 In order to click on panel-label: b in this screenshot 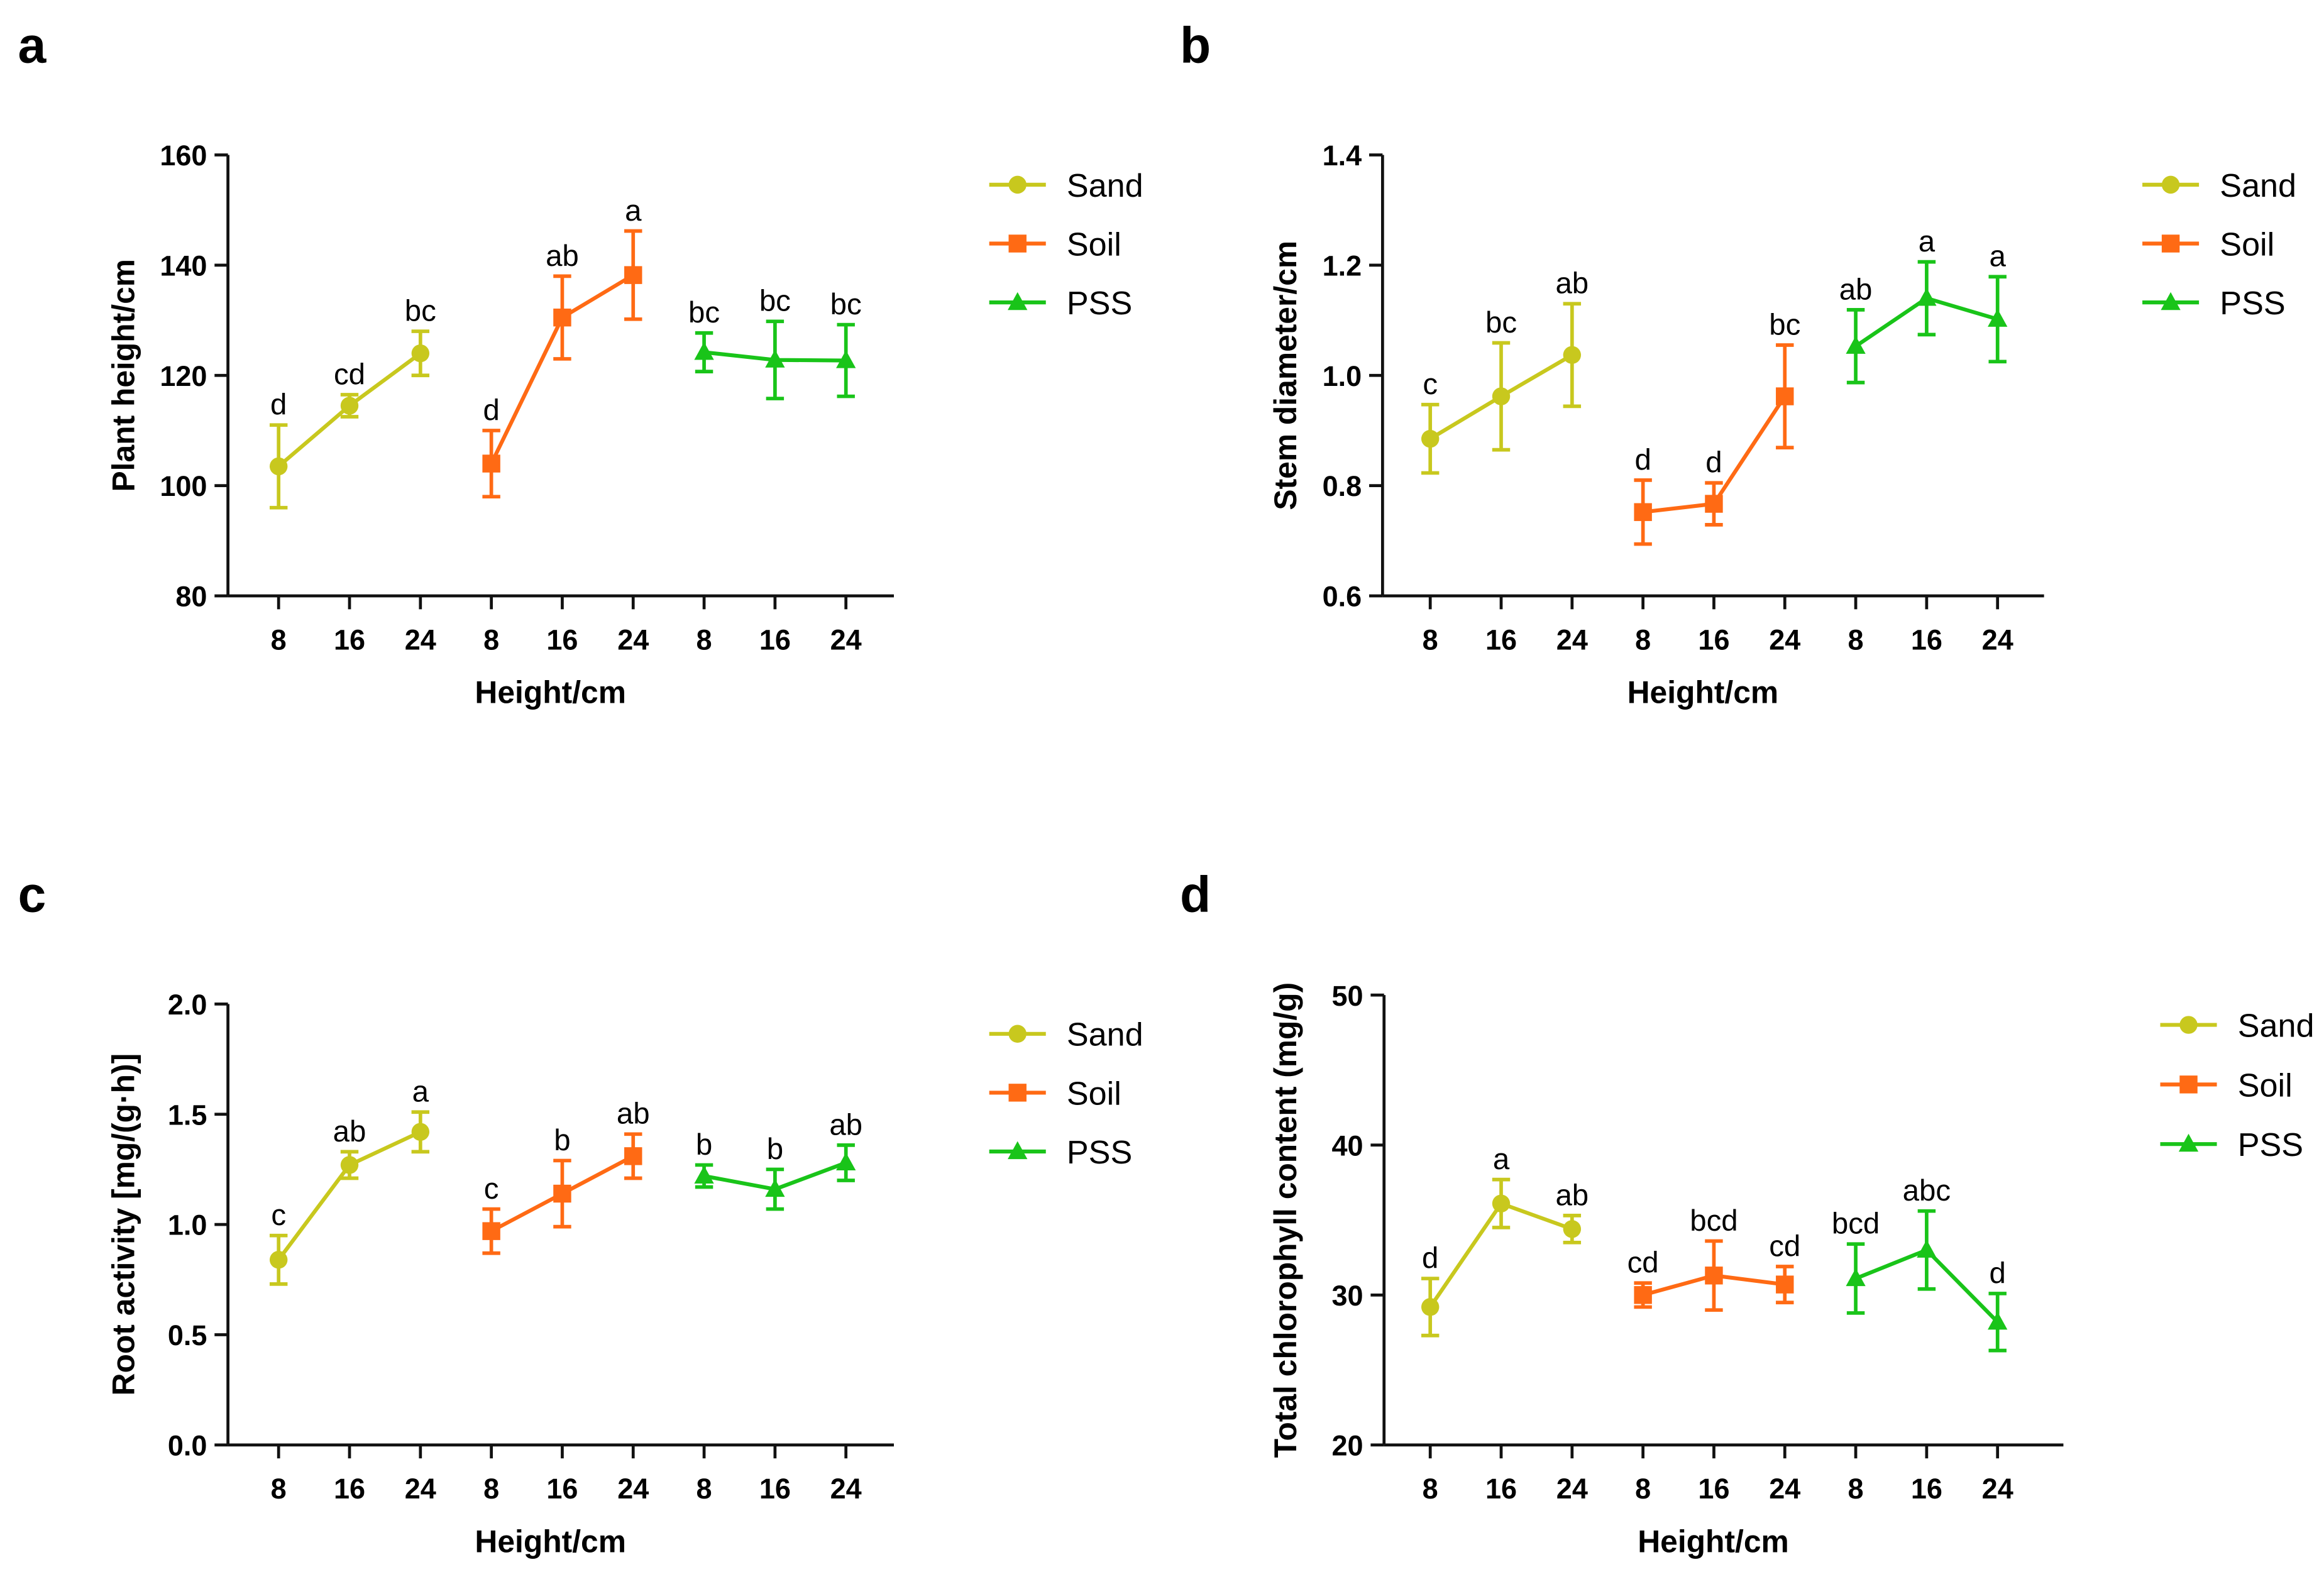, I will do `click(1195, 46)`.